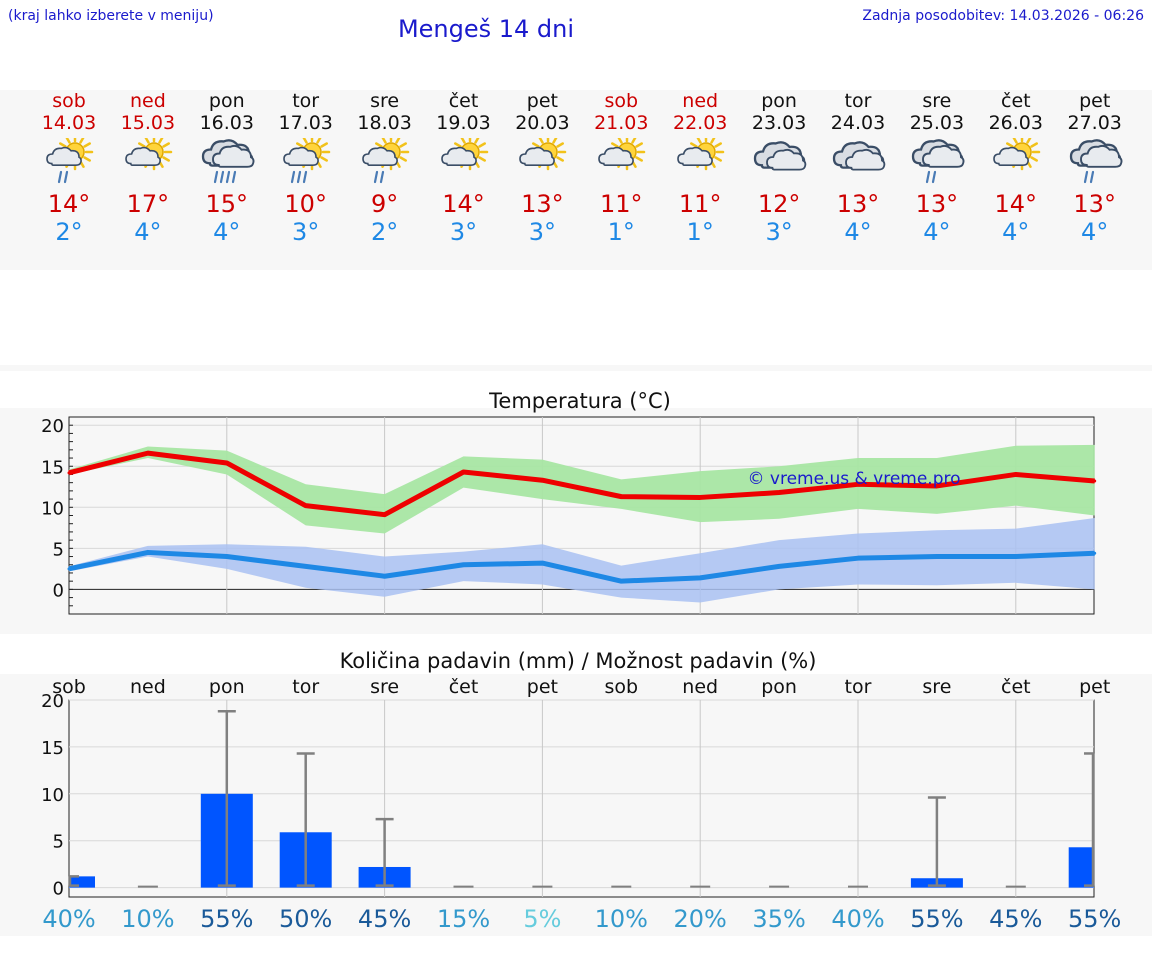 The image size is (1152, 975). I want to click on day-name: sob, so click(69, 101).